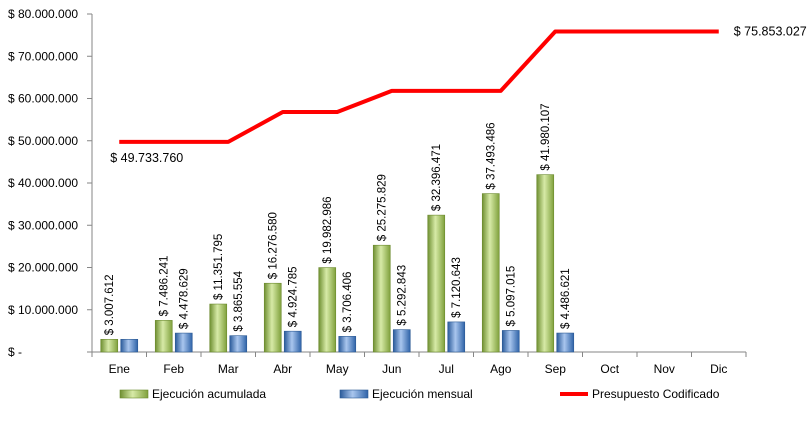  I want to click on y-tick-label: $ 80.000.000, so click(43, 14).